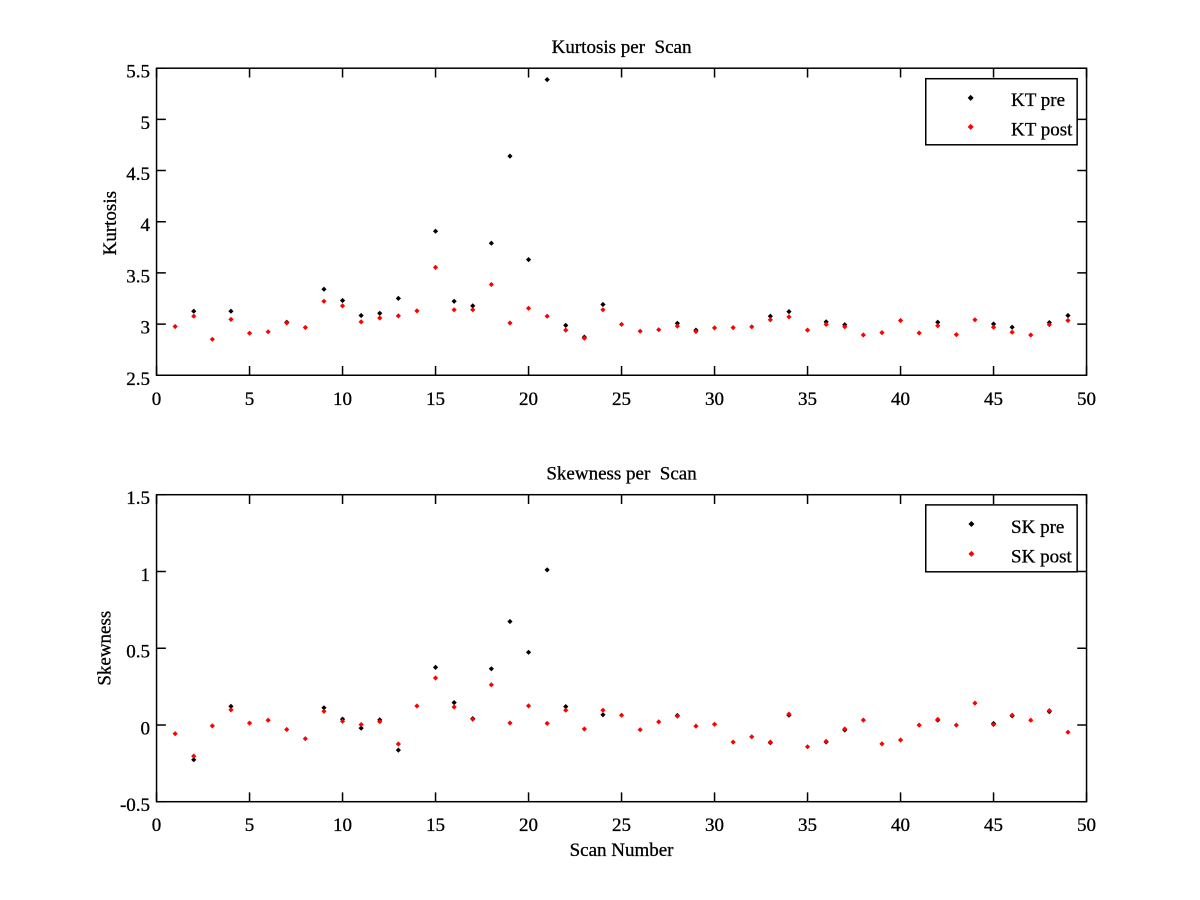 The image size is (1200, 900). Describe the element at coordinates (146, 328) in the screenshot. I see `svg-text: 3` at that location.